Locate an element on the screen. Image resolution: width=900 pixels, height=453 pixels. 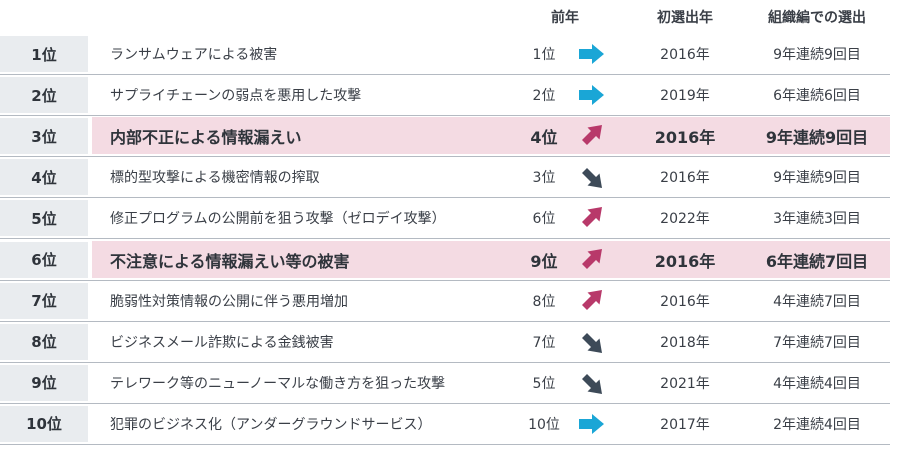
consecutive-count: 6年連続7回目 is located at coordinates (817, 261).